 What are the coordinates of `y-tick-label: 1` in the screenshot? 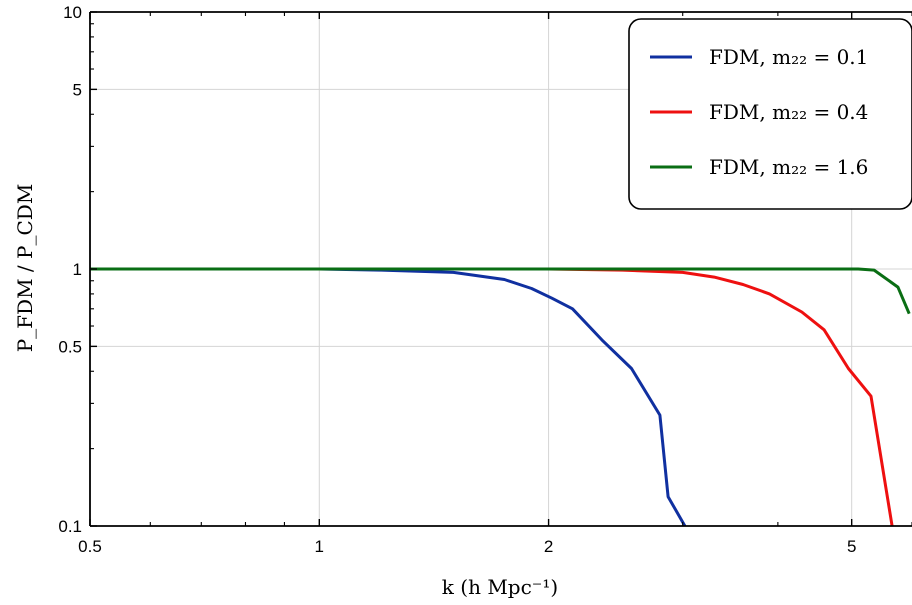 It's located at (77, 269).